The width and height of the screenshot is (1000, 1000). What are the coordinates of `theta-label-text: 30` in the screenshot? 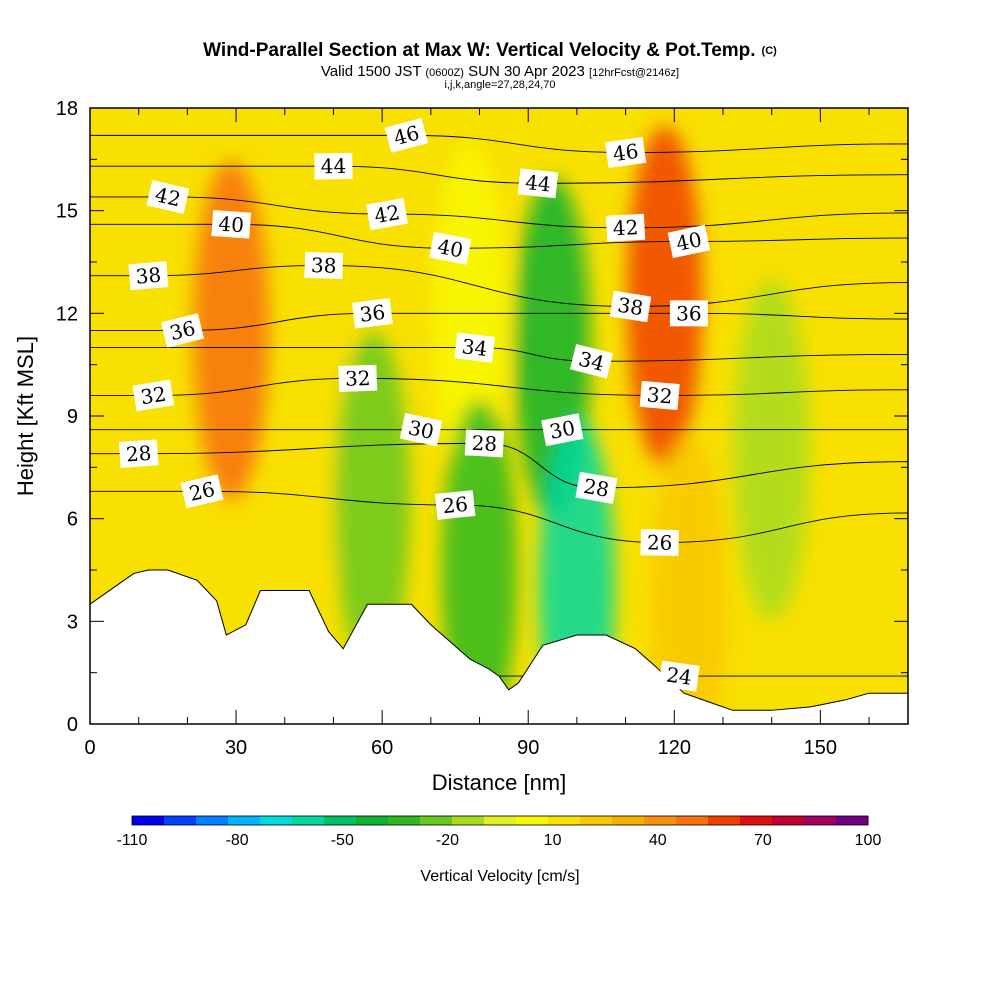 It's located at (421, 429).